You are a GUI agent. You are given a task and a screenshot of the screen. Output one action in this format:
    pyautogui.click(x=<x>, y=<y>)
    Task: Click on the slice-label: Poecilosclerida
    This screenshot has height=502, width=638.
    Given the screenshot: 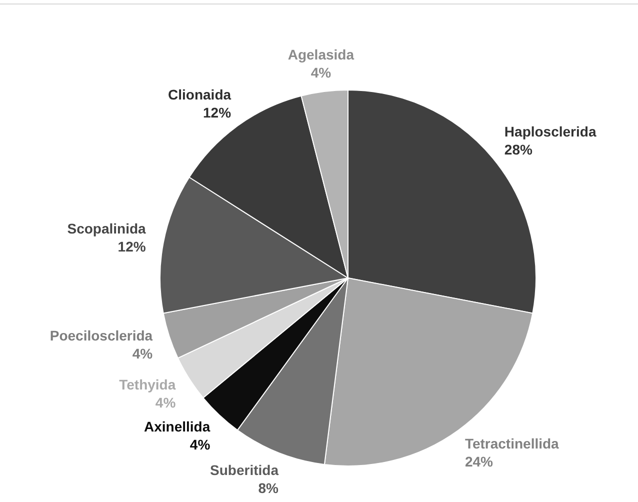 What is the action you would take?
    pyautogui.click(x=101, y=336)
    